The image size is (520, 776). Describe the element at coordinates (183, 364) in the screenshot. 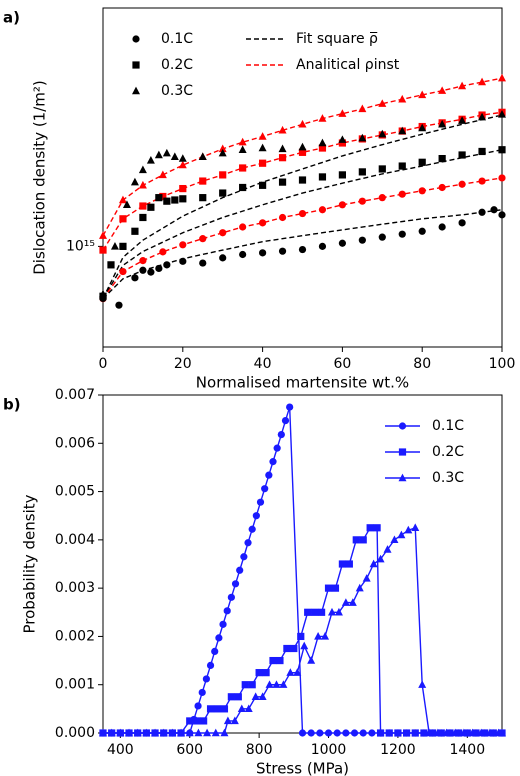

I see `x-tick-label: 20` at that location.